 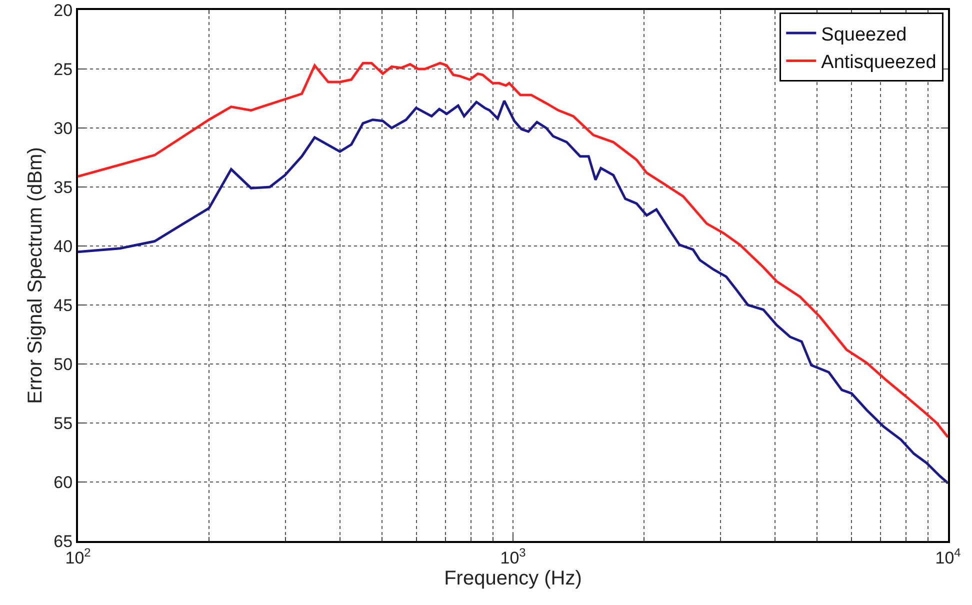 I want to click on y-tick-label: 55, so click(x=63, y=423).